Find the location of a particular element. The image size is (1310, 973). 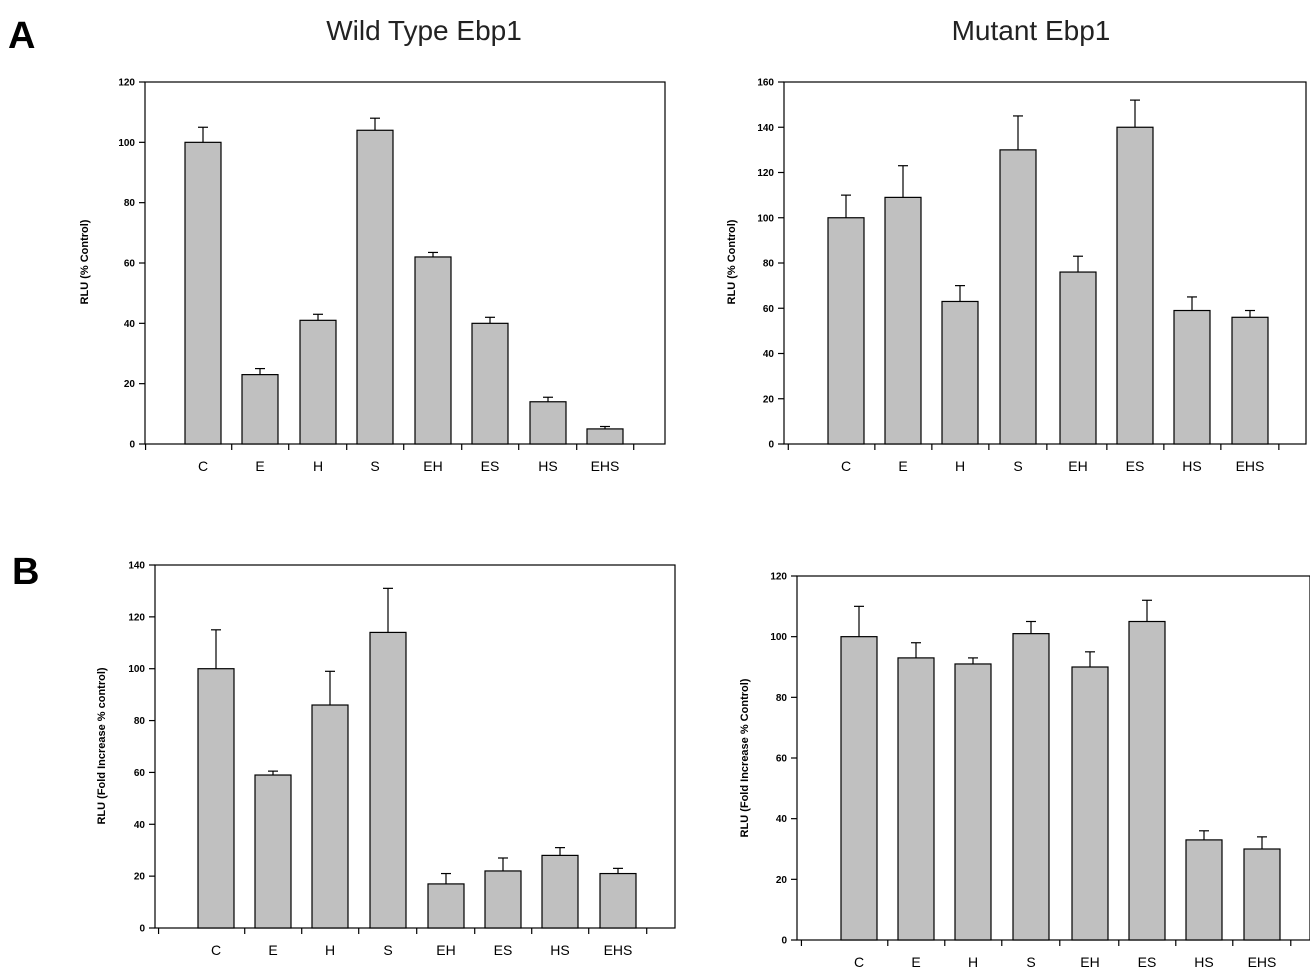

col-title-mutant: Mutant Ebp1 is located at coordinates (1031, 30).